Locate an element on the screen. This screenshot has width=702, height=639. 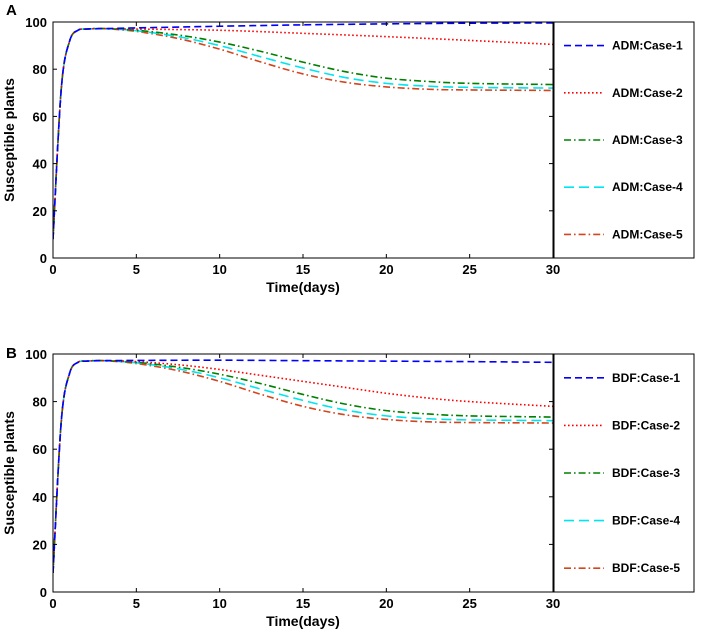
legend-item-case-2: ADM:Case-2 is located at coordinates (623, 93).